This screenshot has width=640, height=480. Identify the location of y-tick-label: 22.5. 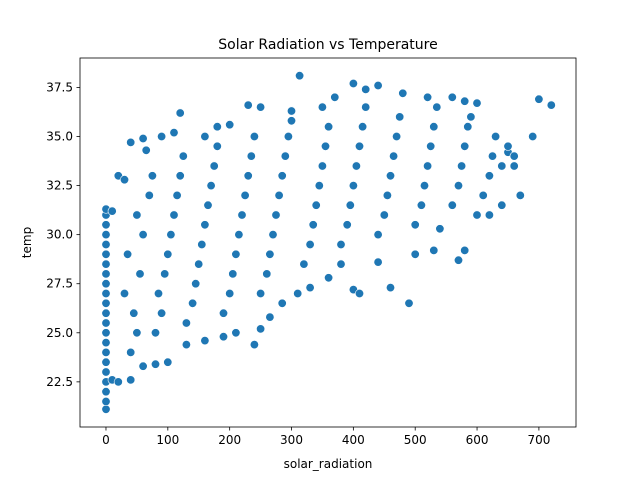
(59, 382).